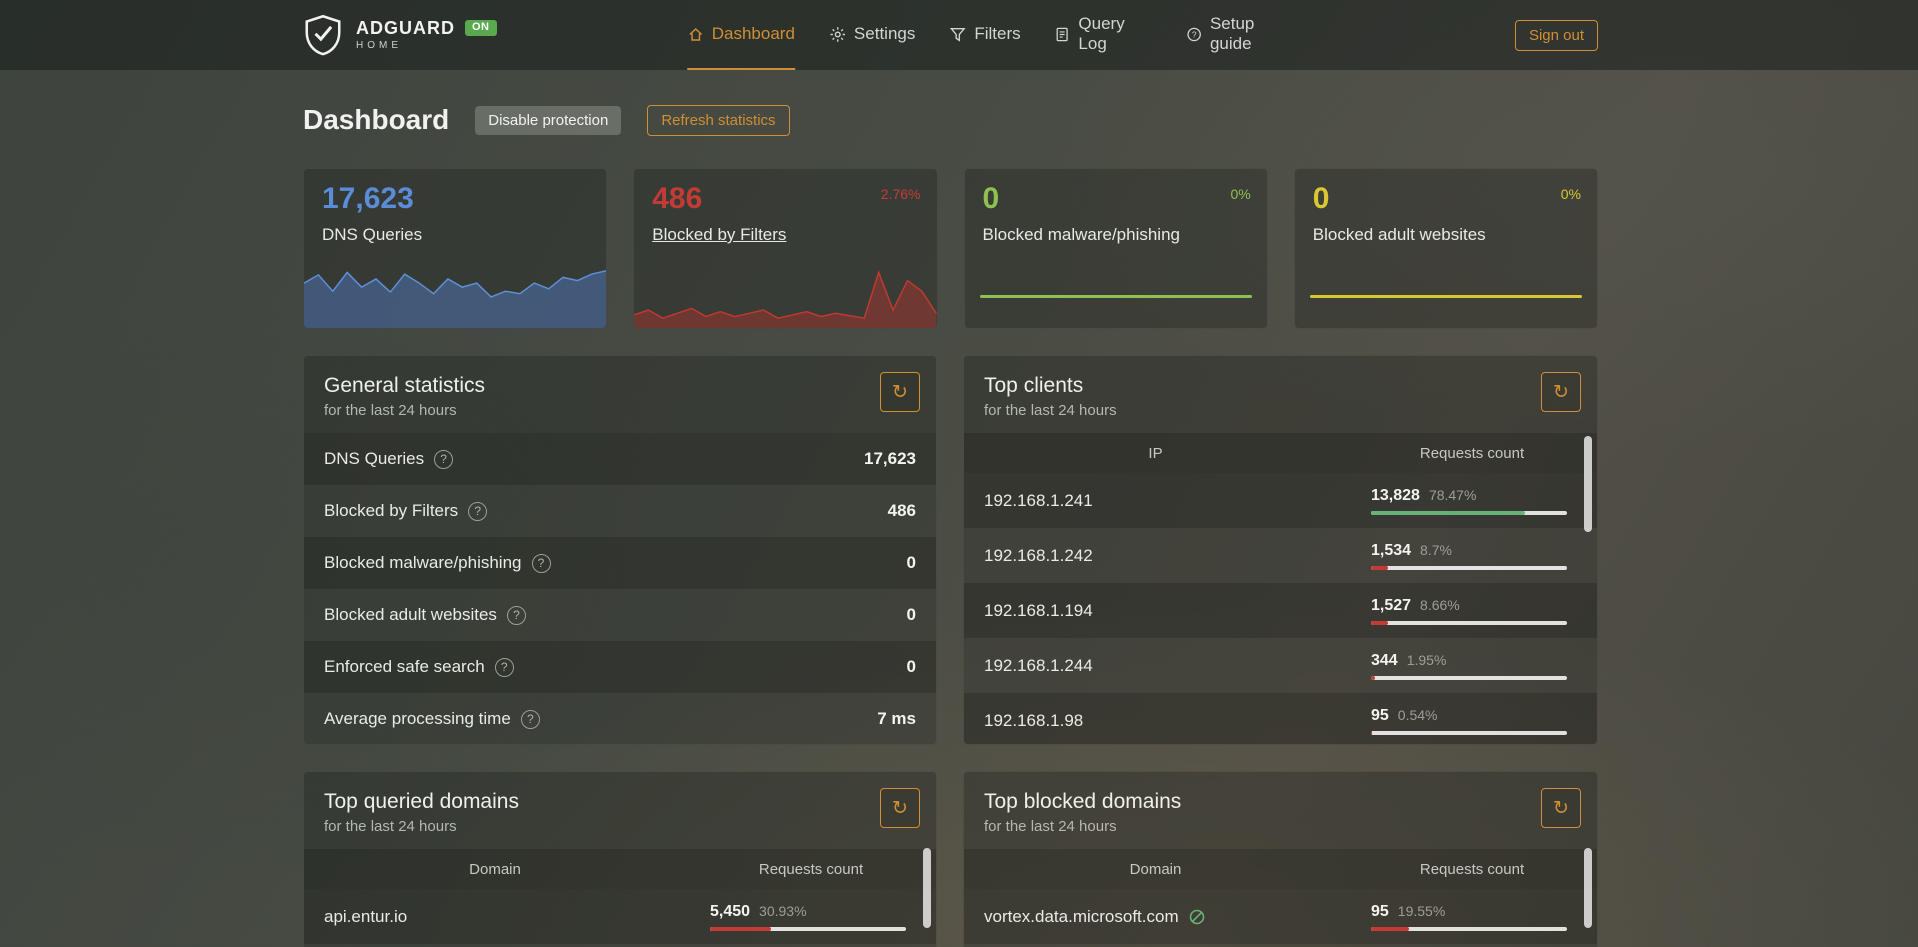 The height and width of the screenshot is (947, 1918). I want to click on request-percent: 8.7%, so click(1436, 549).